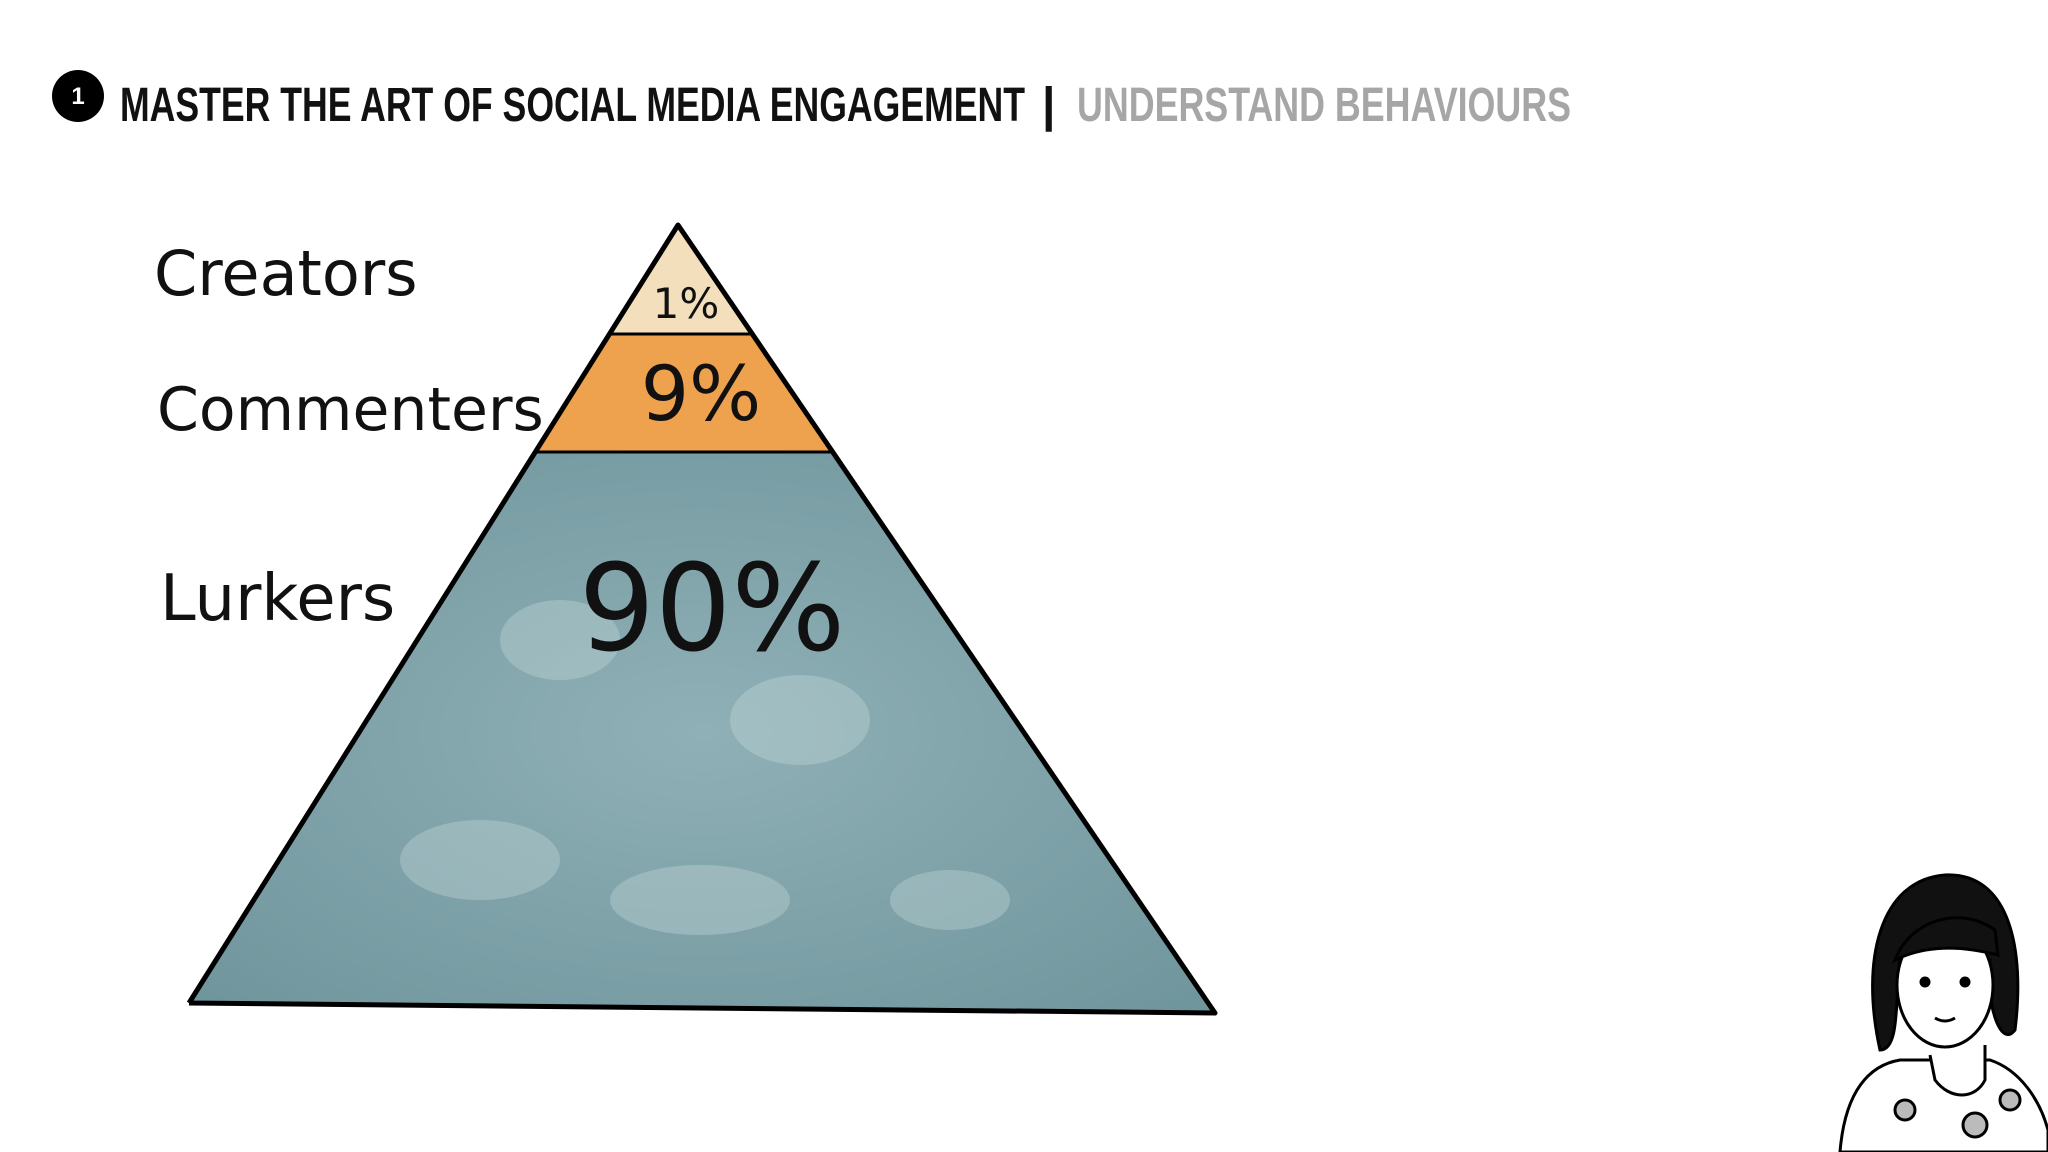 This screenshot has height=1152, width=2048. I want to click on subtitle: UNDERSTAND BEHAVIOURS, so click(1324, 105).